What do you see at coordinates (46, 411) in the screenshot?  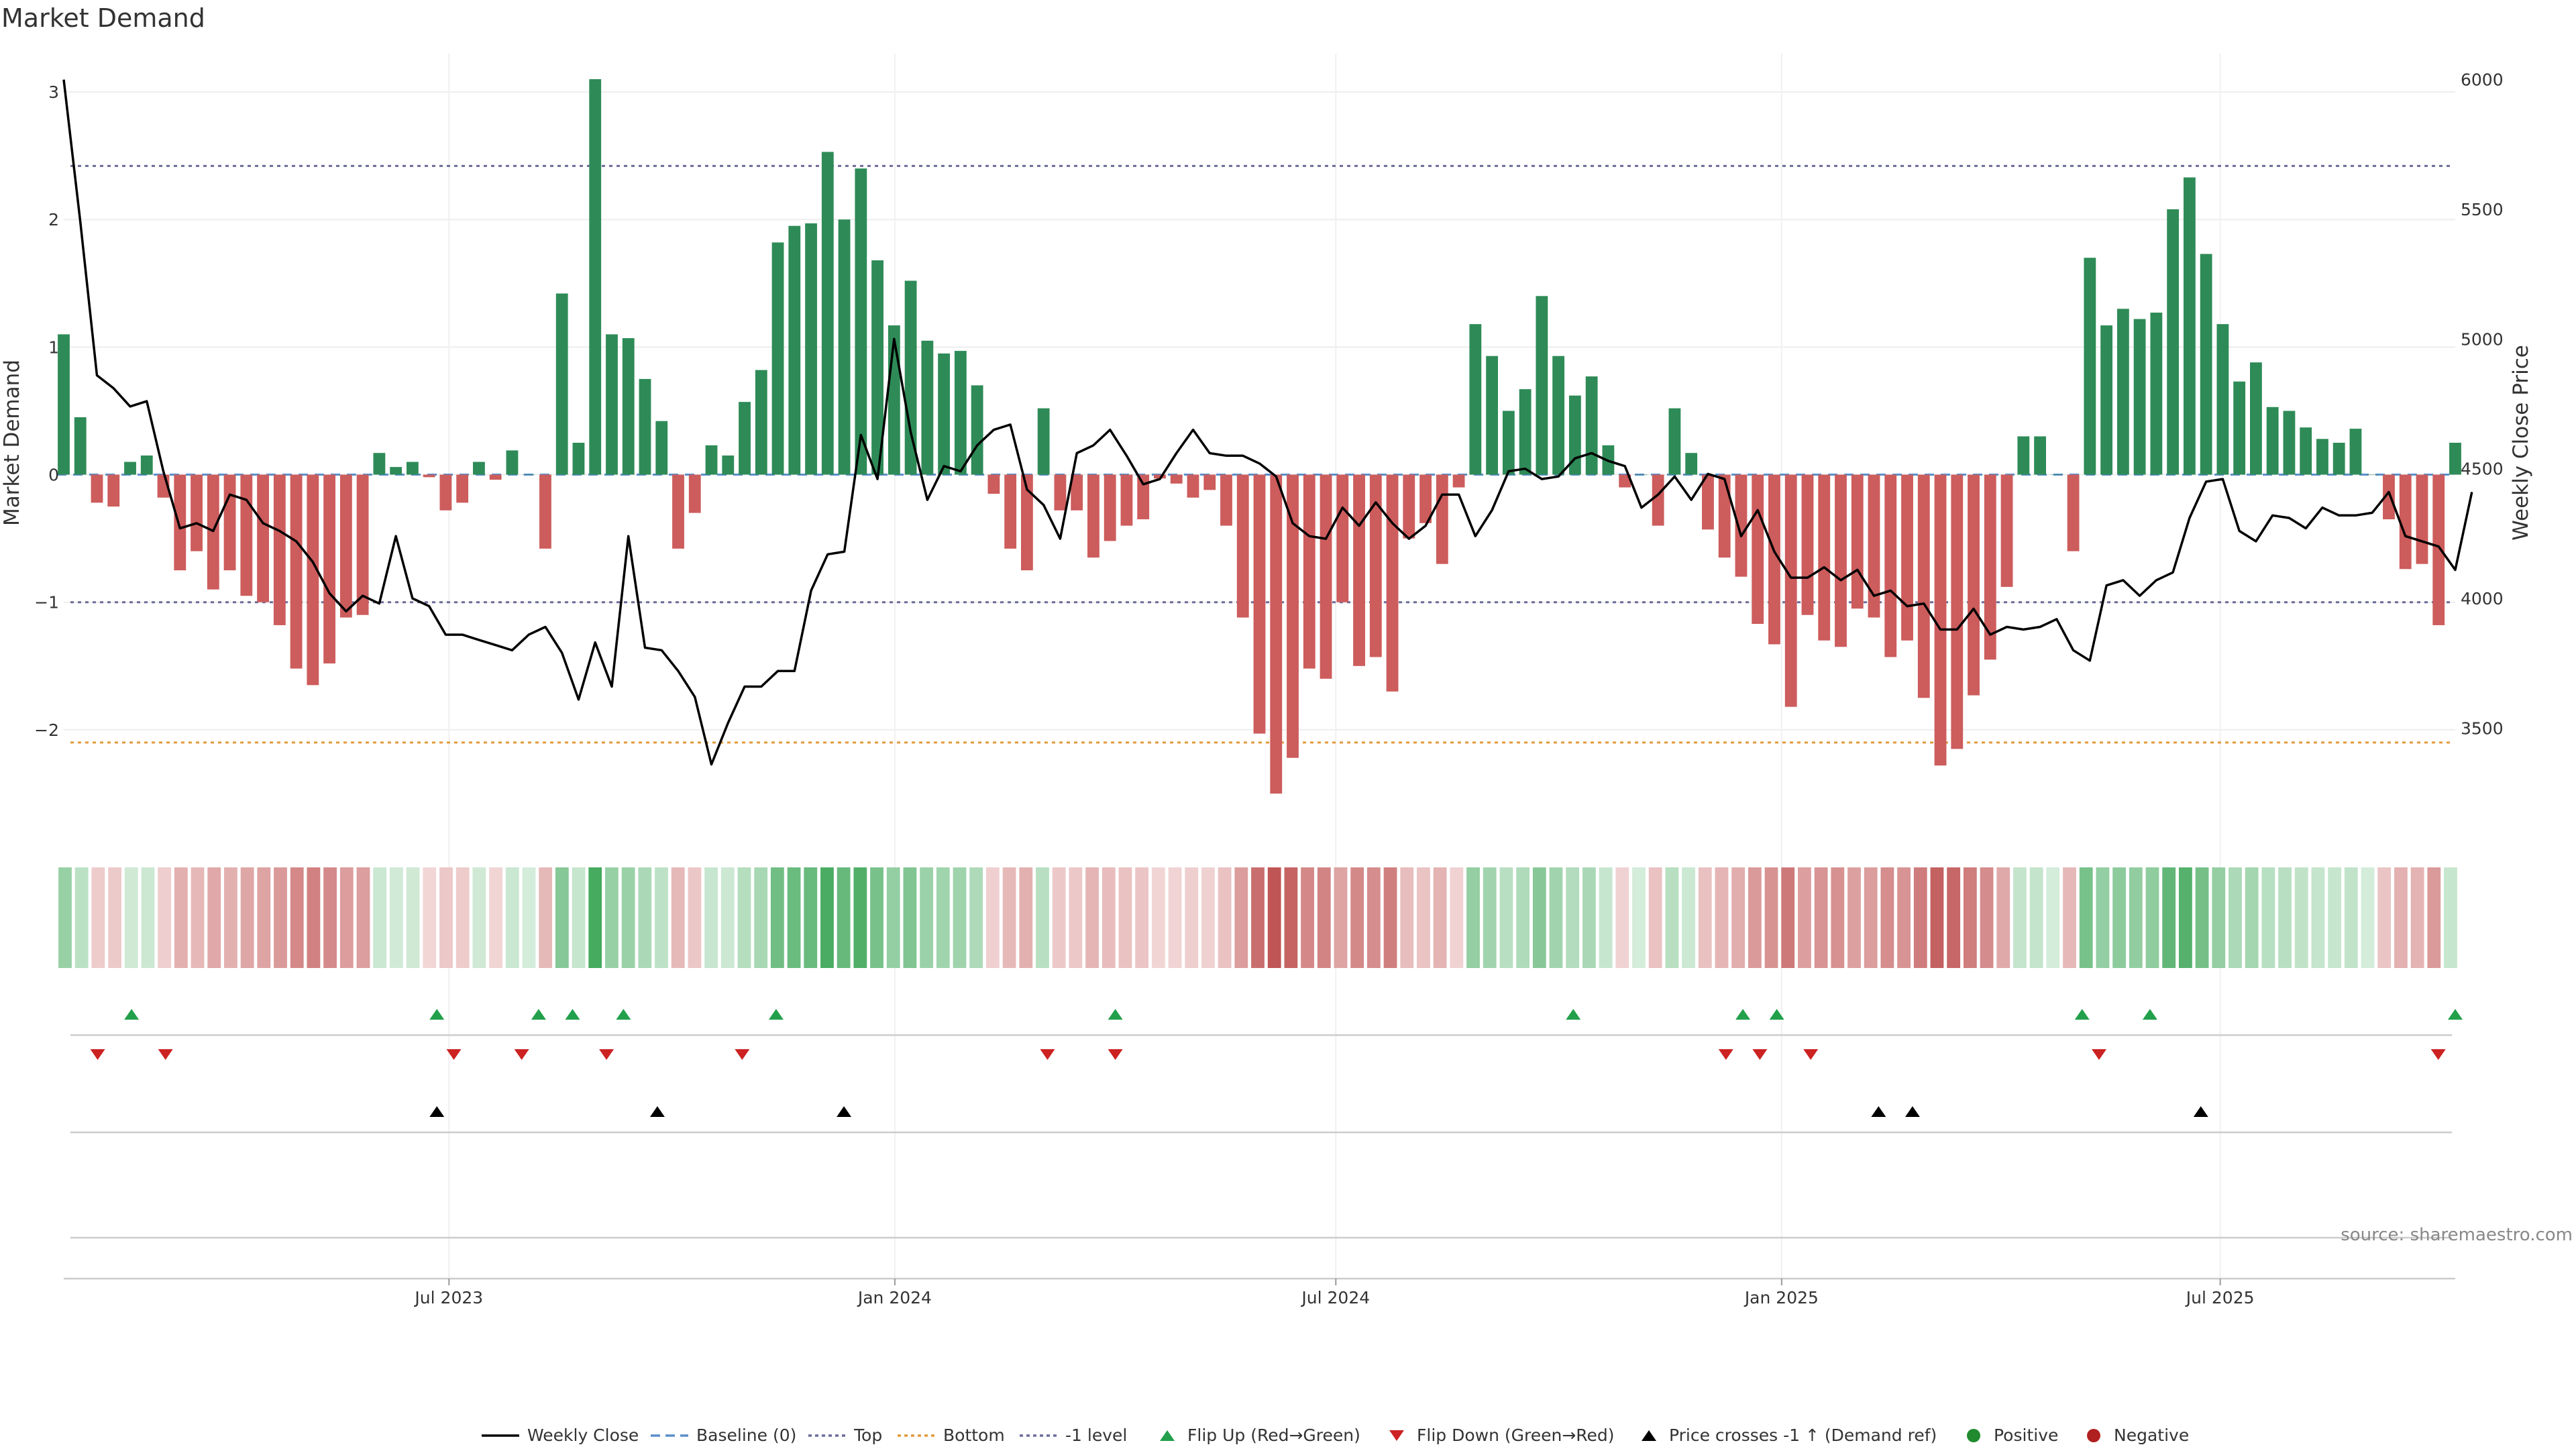 I see `left-y-axis: 3 2 1 0 −1 −2` at bounding box center [46, 411].